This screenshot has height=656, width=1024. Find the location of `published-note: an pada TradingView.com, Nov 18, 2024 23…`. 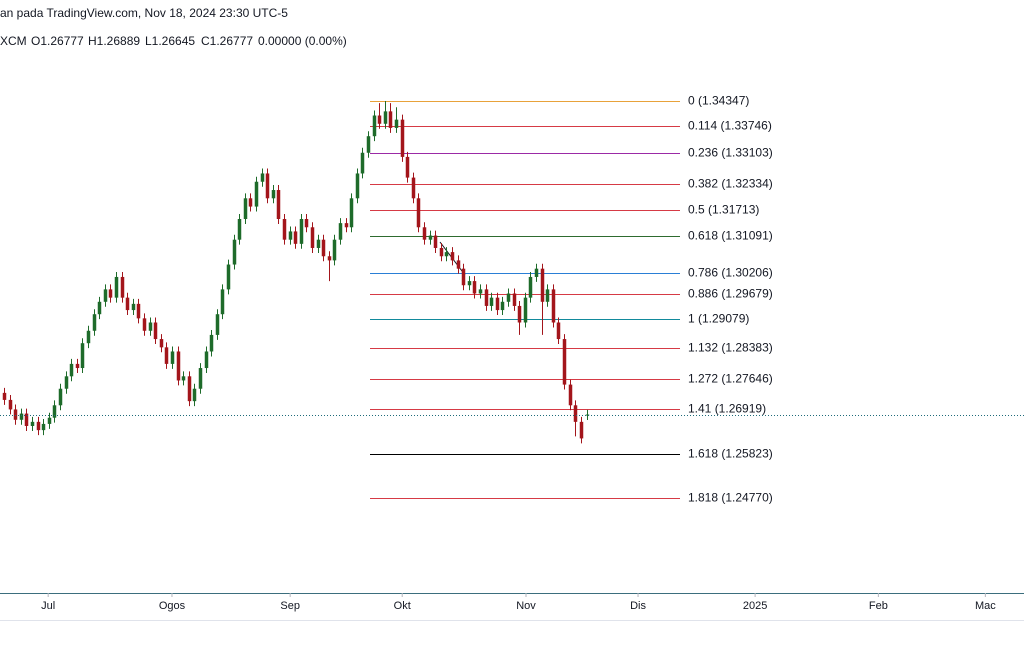

published-note: an pada TradingView.com, Nov 18, 2024 23… is located at coordinates (144, 13).